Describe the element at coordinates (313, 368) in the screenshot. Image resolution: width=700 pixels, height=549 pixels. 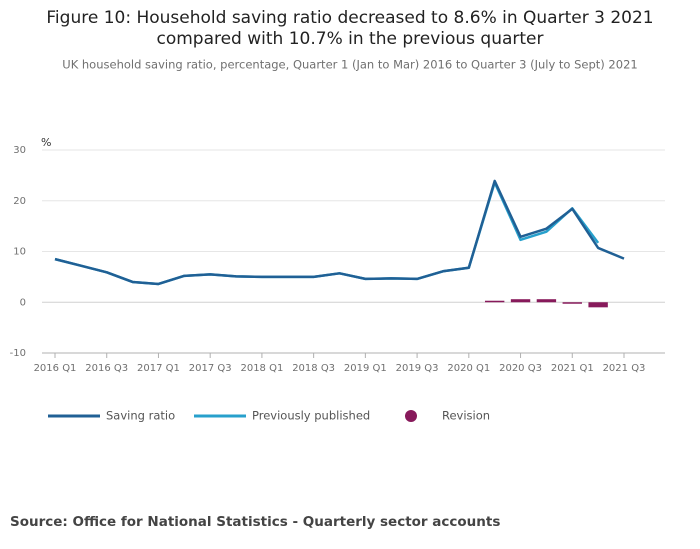
I see `x-tick-label: 2018 Q3` at that location.